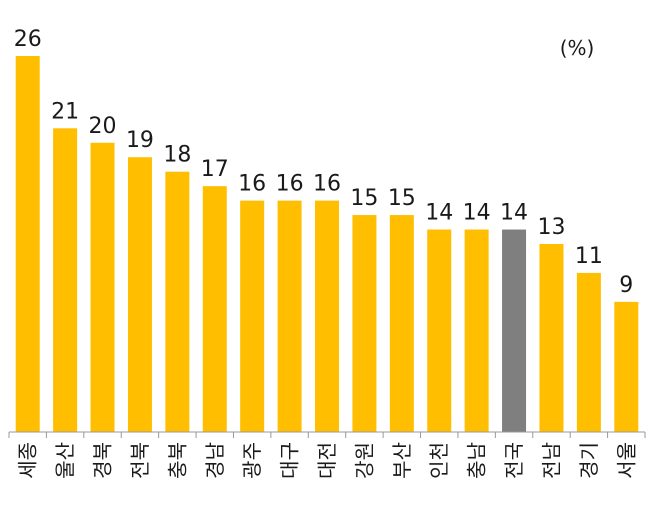 The width and height of the screenshot is (649, 508). Describe the element at coordinates (477, 460) in the screenshot. I see `category-label-13: 충남` at that location.